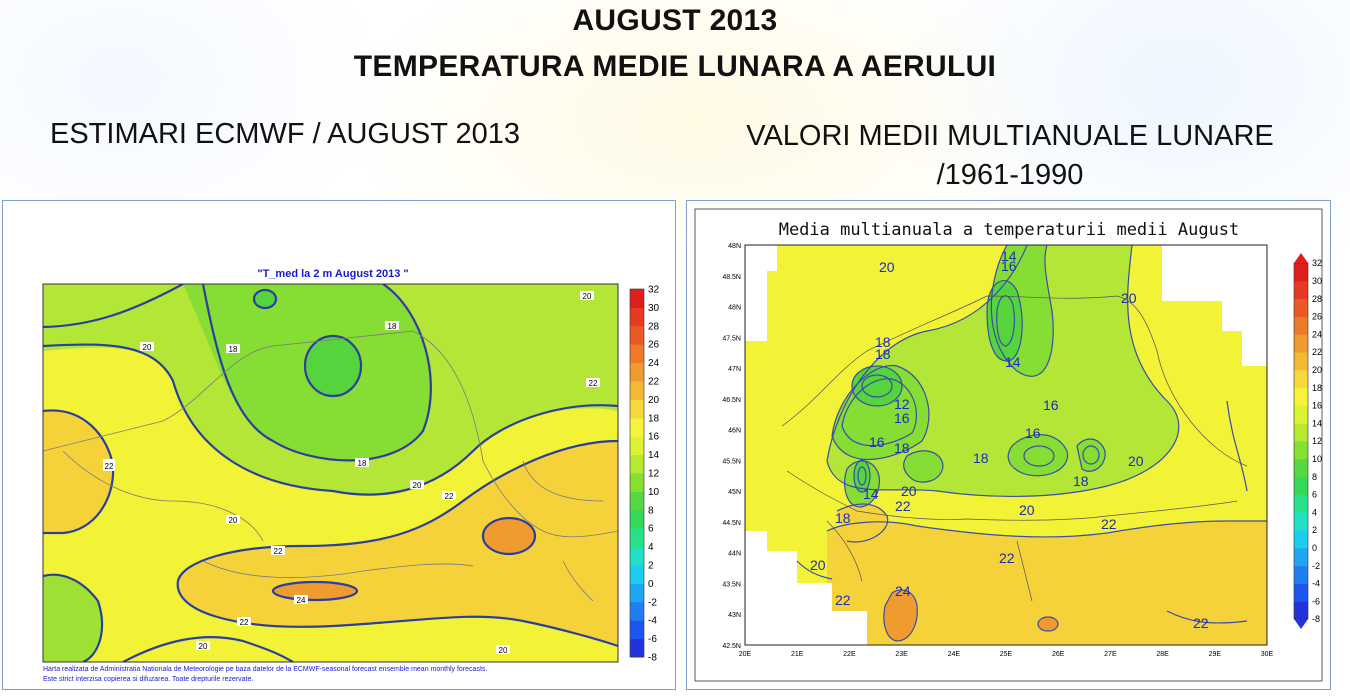 Image resolution: width=1350 pixels, height=700 pixels. What do you see at coordinates (654, 326) in the screenshot?
I see `legend-label: 28` at bounding box center [654, 326].